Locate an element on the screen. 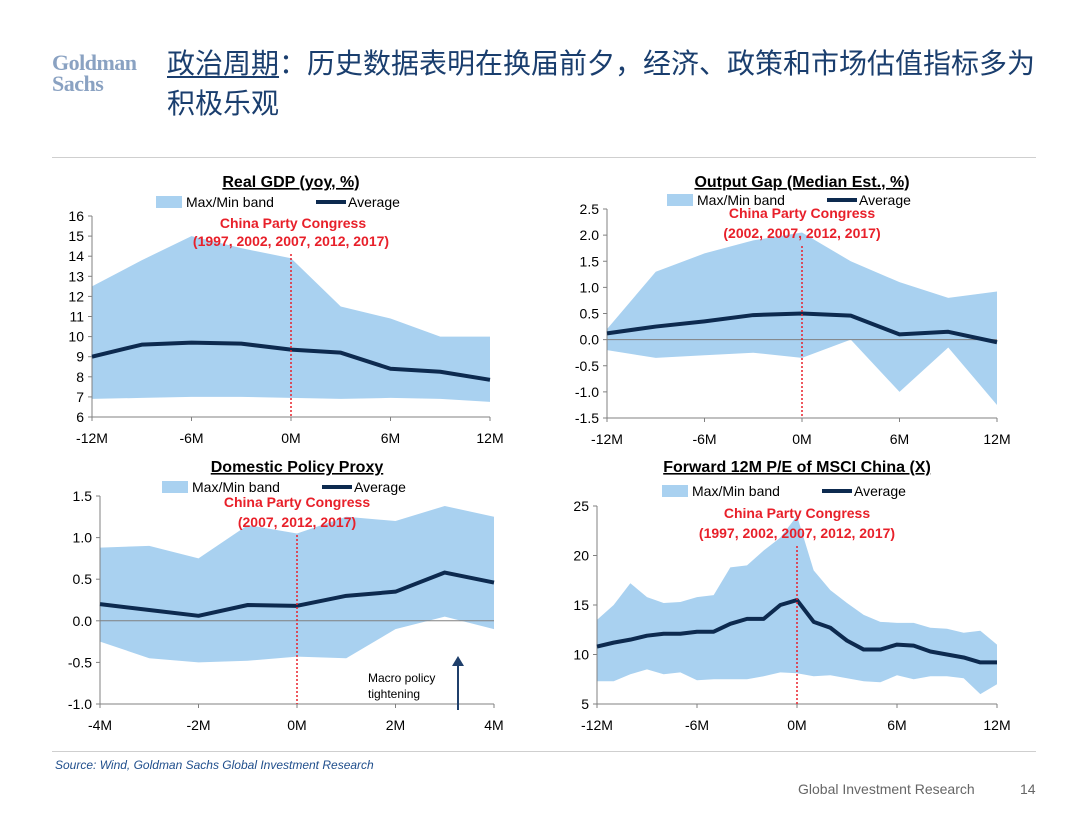 This screenshot has height=834, width=1080. logo-line-sachs: Sachs is located at coordinates (78, 83).